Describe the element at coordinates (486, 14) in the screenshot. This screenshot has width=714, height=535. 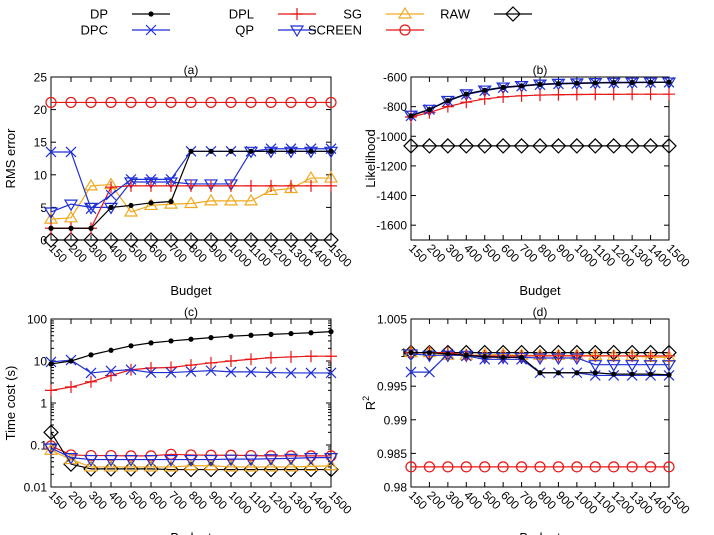
I see `legend-item-raw: RAW` at that location.